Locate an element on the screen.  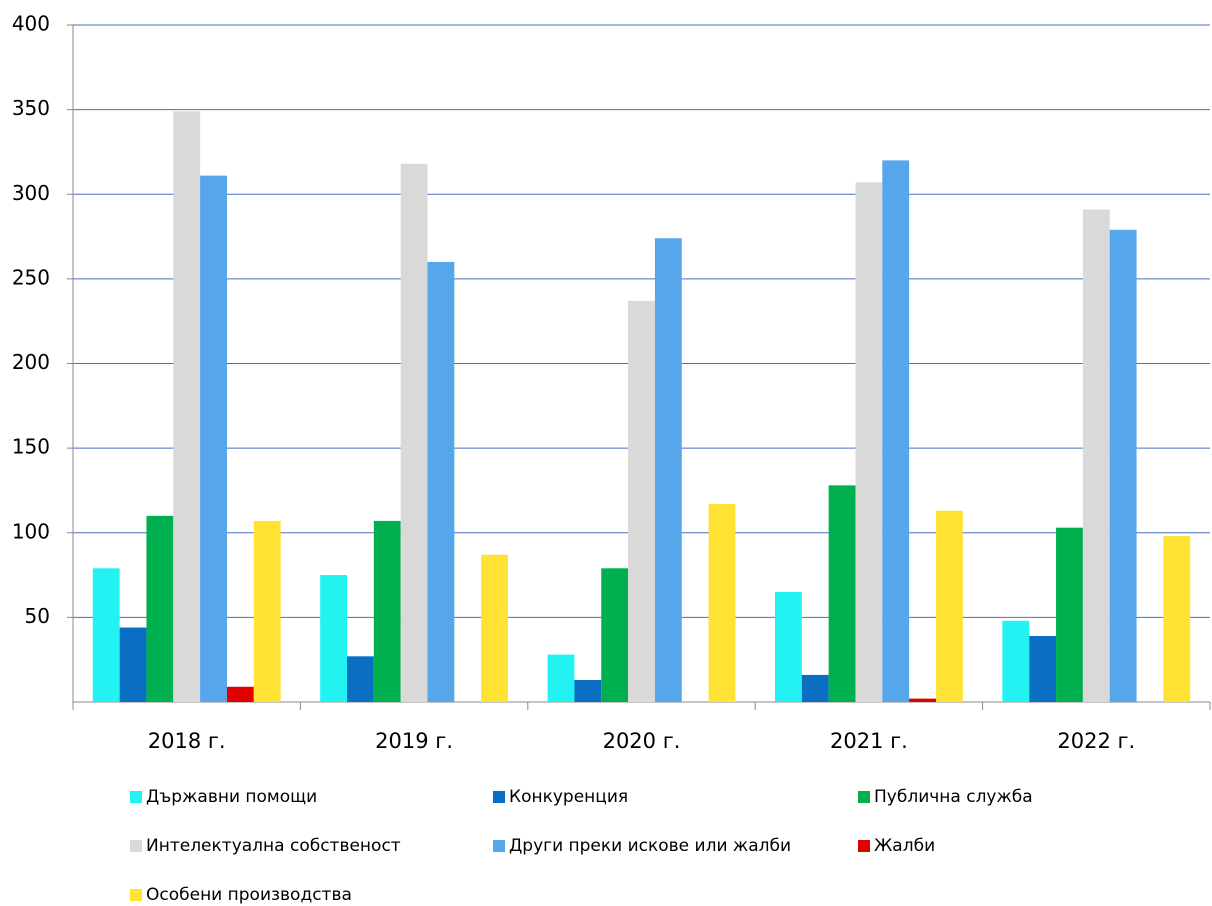
x-tick-label: 2022 г. is located at coordinates (1096, 741).